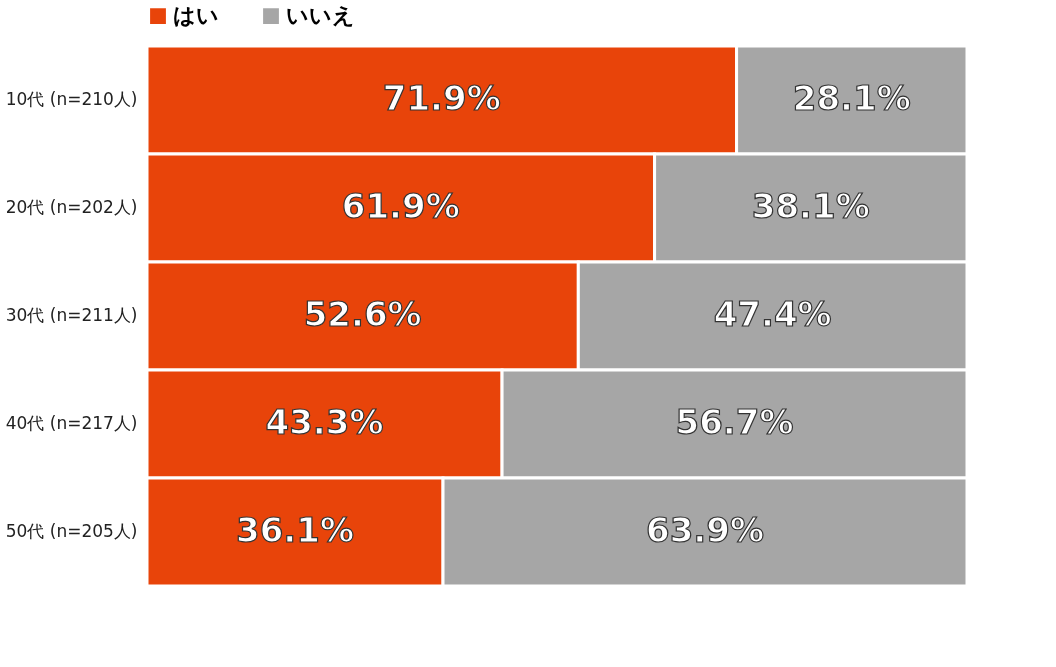  What do you see at coordinates (772, 314) in the screenshot?
I see `data-label: 47.4%` at bounding box center [772, 314].